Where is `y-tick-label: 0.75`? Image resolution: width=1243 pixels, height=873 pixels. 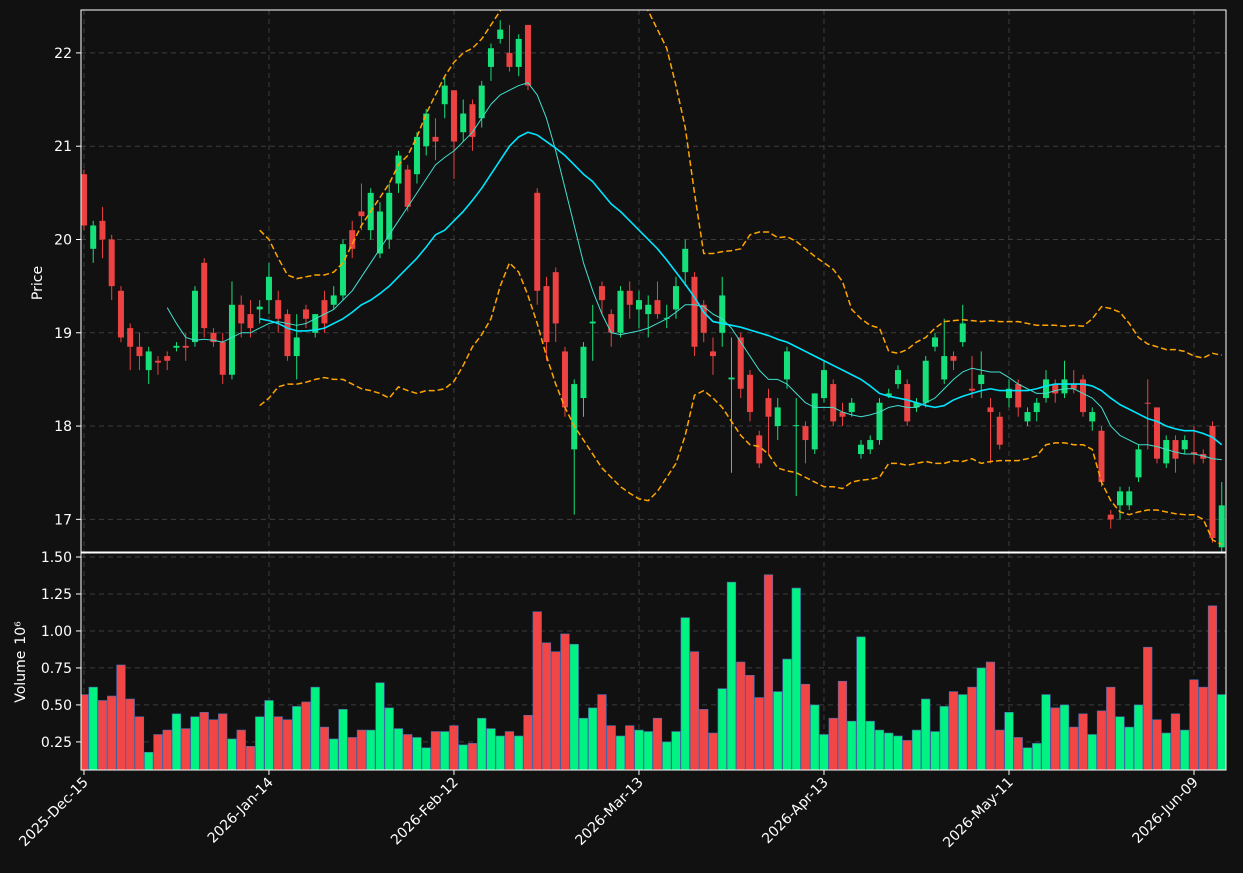
y-tick-label: 0.75 is located at coordinates (56, 669).